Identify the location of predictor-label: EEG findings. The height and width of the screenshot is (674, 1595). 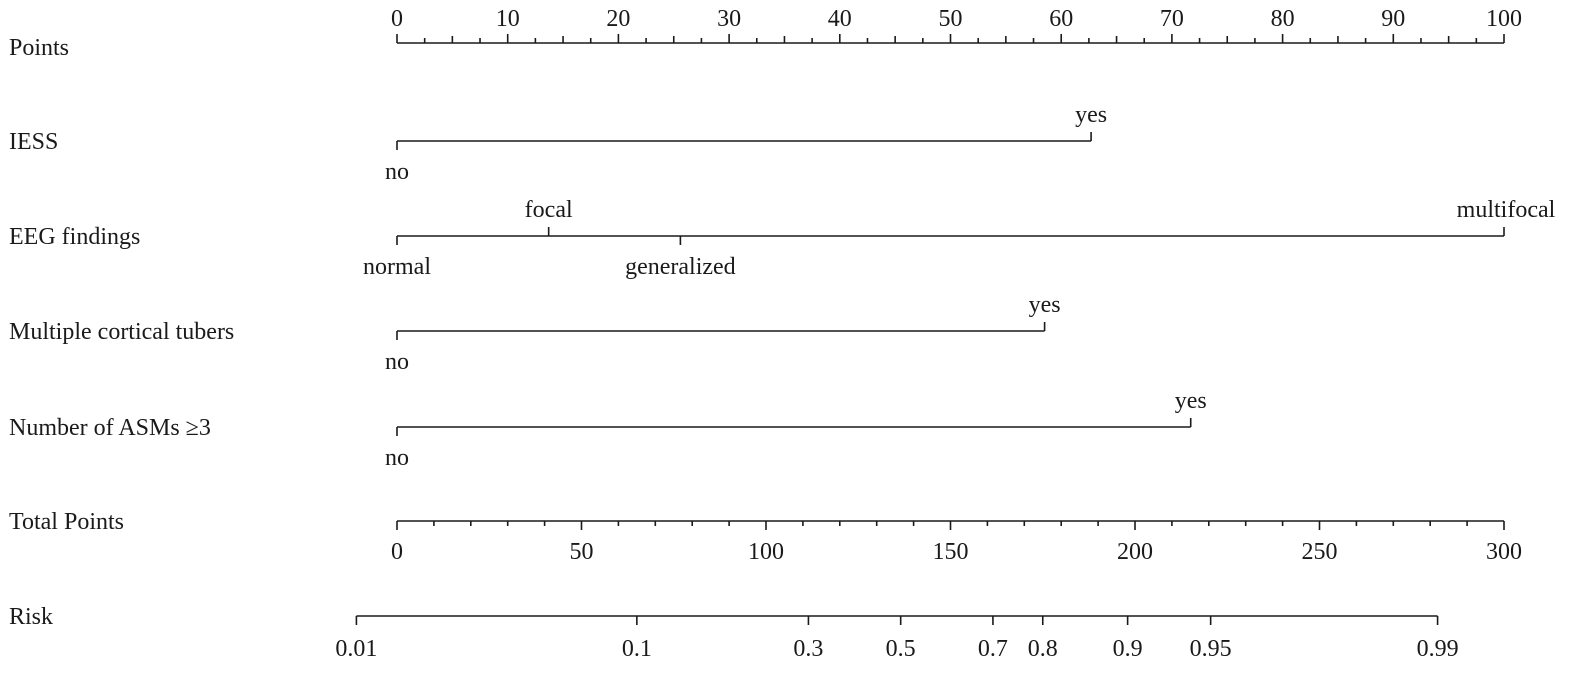
(74, 237).